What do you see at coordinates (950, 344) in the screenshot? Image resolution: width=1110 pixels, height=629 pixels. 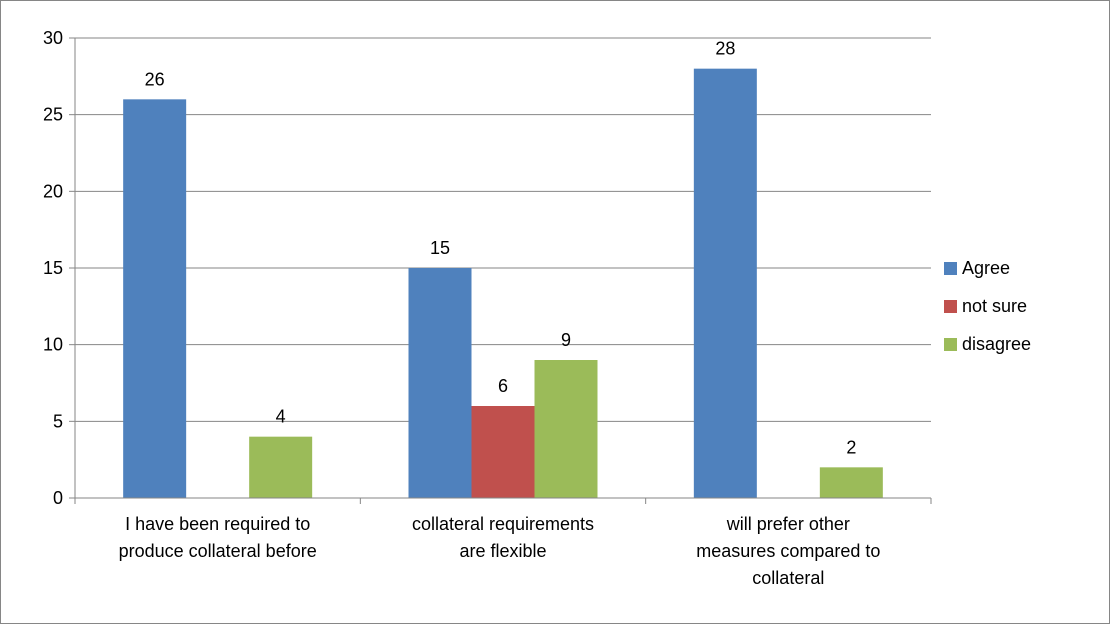 I see `legend-swatch-disagree` at bounding box center [950, 344].